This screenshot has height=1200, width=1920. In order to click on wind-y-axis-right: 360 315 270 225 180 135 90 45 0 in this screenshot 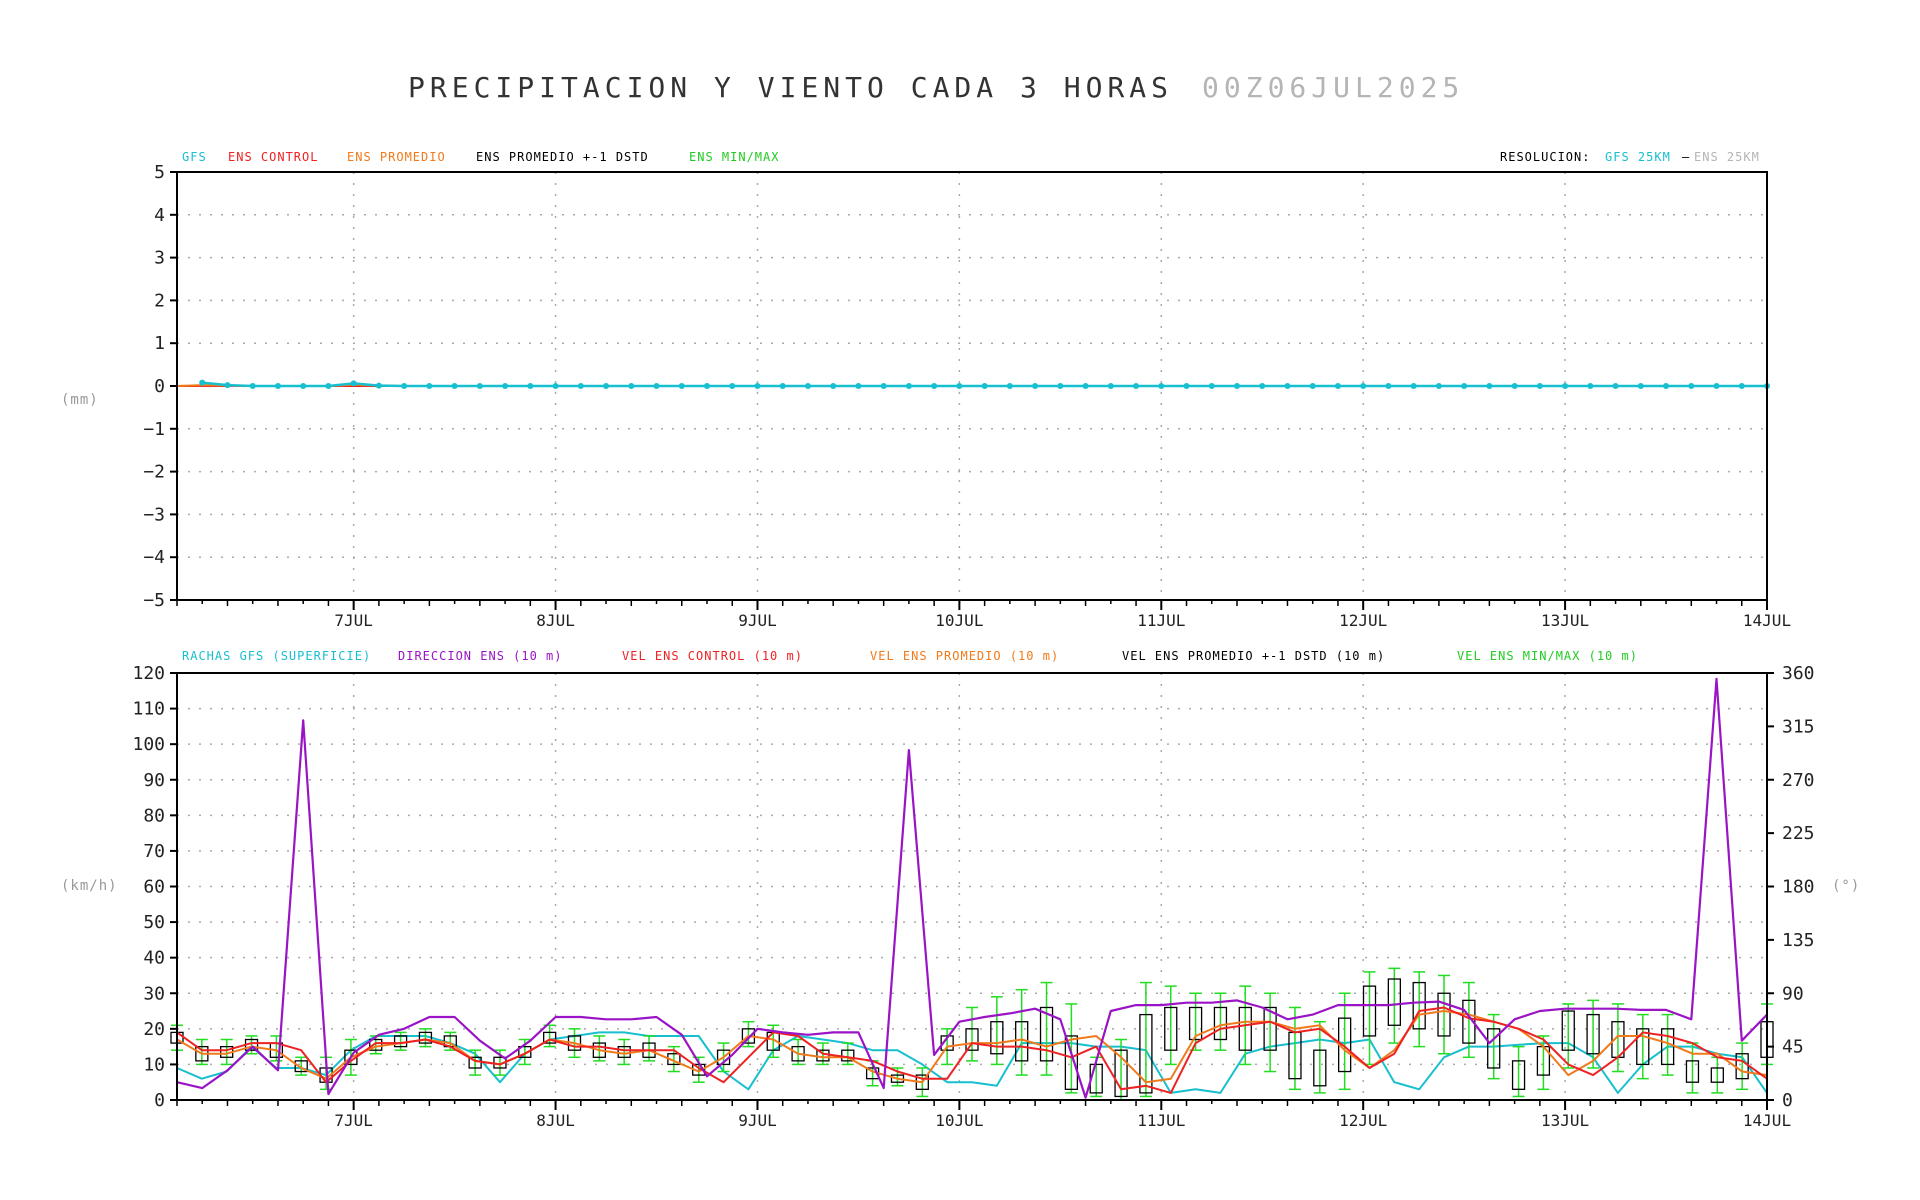, I will do `click(1791, 887)`.